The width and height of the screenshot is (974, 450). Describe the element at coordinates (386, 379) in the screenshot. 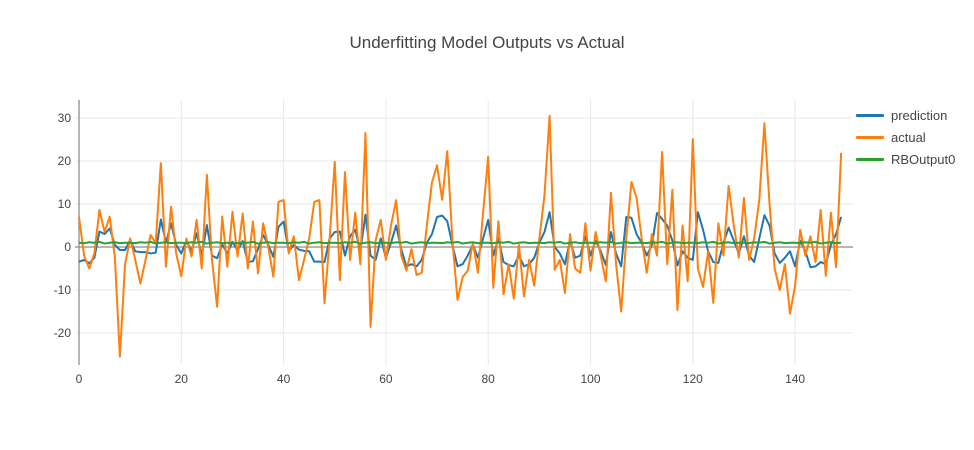

I see `x-tick-label: 60` at that location.